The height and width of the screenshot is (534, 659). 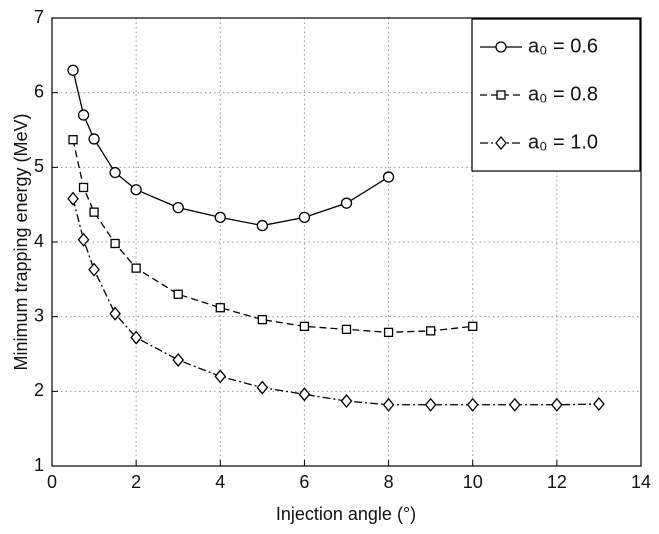 I want to click on x-tick-label: 8, so click(x=389, y=482).